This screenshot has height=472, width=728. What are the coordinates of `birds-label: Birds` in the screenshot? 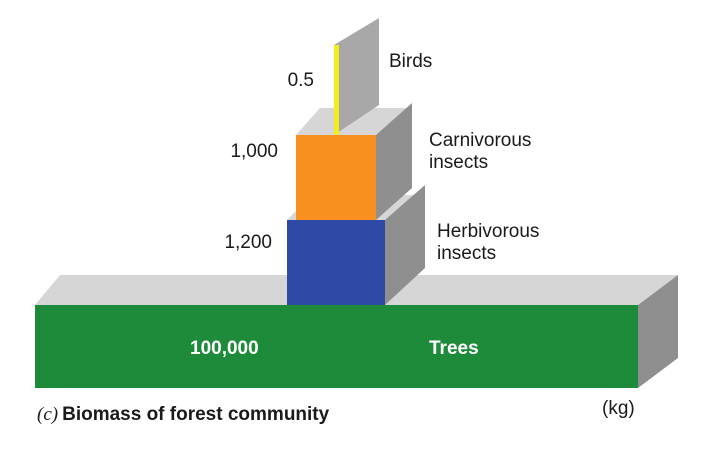 It's located at (411, 61).